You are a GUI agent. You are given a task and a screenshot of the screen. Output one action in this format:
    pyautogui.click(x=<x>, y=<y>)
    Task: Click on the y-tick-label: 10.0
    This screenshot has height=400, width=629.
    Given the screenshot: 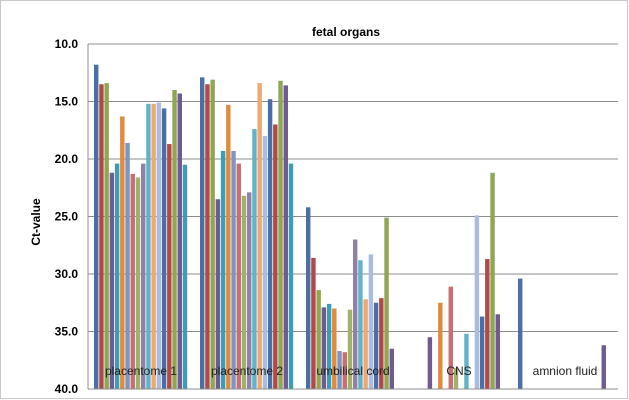 What is the action you would take?
    pyautogui.click(x=67, y=44)
    